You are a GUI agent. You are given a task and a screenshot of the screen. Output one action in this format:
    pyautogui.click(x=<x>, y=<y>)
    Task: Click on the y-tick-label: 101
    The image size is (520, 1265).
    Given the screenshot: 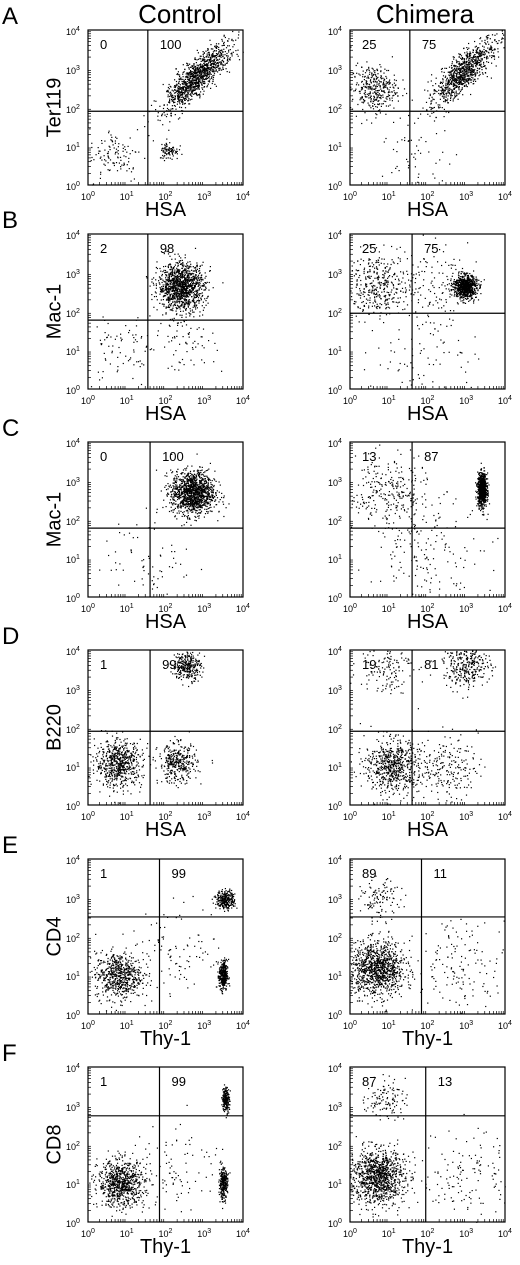 What is the action you would take?
    pyautogui.click(x=73, y=351)
    